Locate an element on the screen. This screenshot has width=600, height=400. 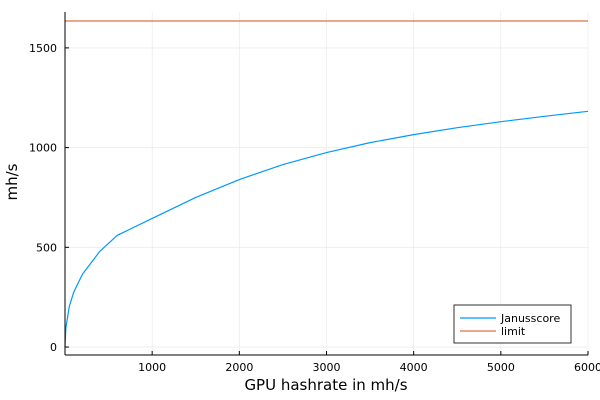
x-tick-label: 5000 is located at coordinates (501, 367).